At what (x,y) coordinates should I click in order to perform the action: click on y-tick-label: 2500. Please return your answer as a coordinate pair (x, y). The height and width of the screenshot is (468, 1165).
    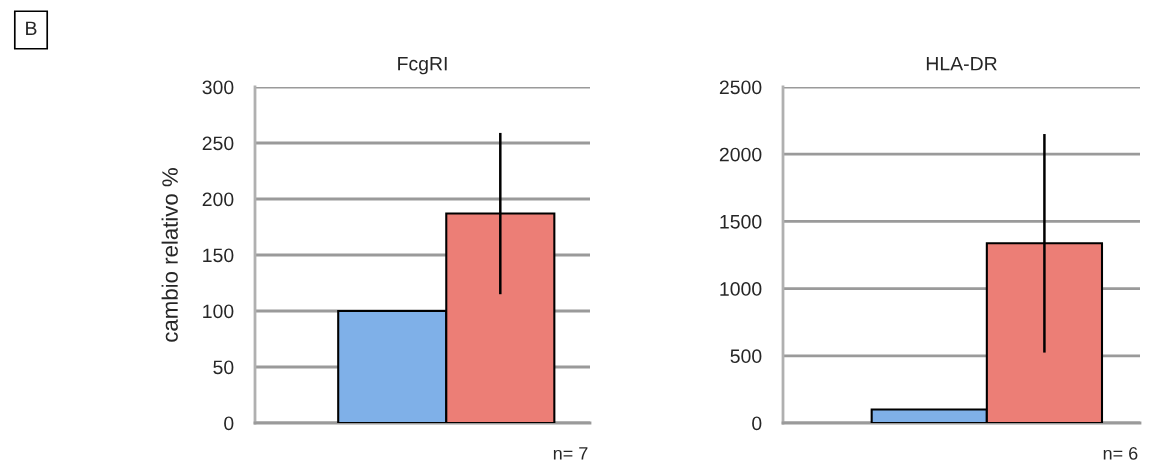
    Looking at the image, I should click on (740, 87).